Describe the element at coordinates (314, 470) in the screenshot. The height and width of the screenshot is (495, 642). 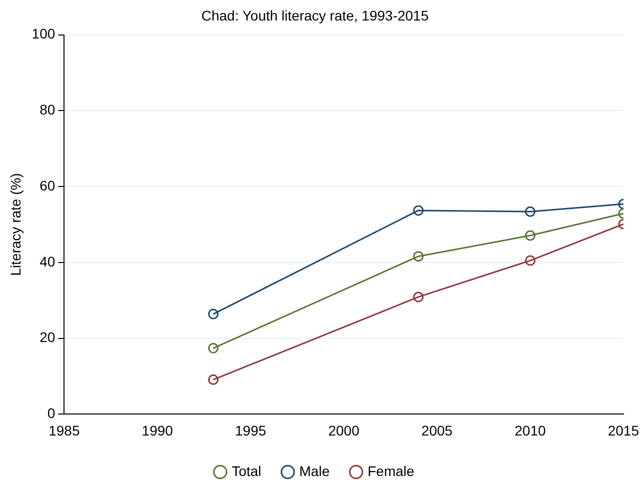
I see `legend-label: Male` at that location.